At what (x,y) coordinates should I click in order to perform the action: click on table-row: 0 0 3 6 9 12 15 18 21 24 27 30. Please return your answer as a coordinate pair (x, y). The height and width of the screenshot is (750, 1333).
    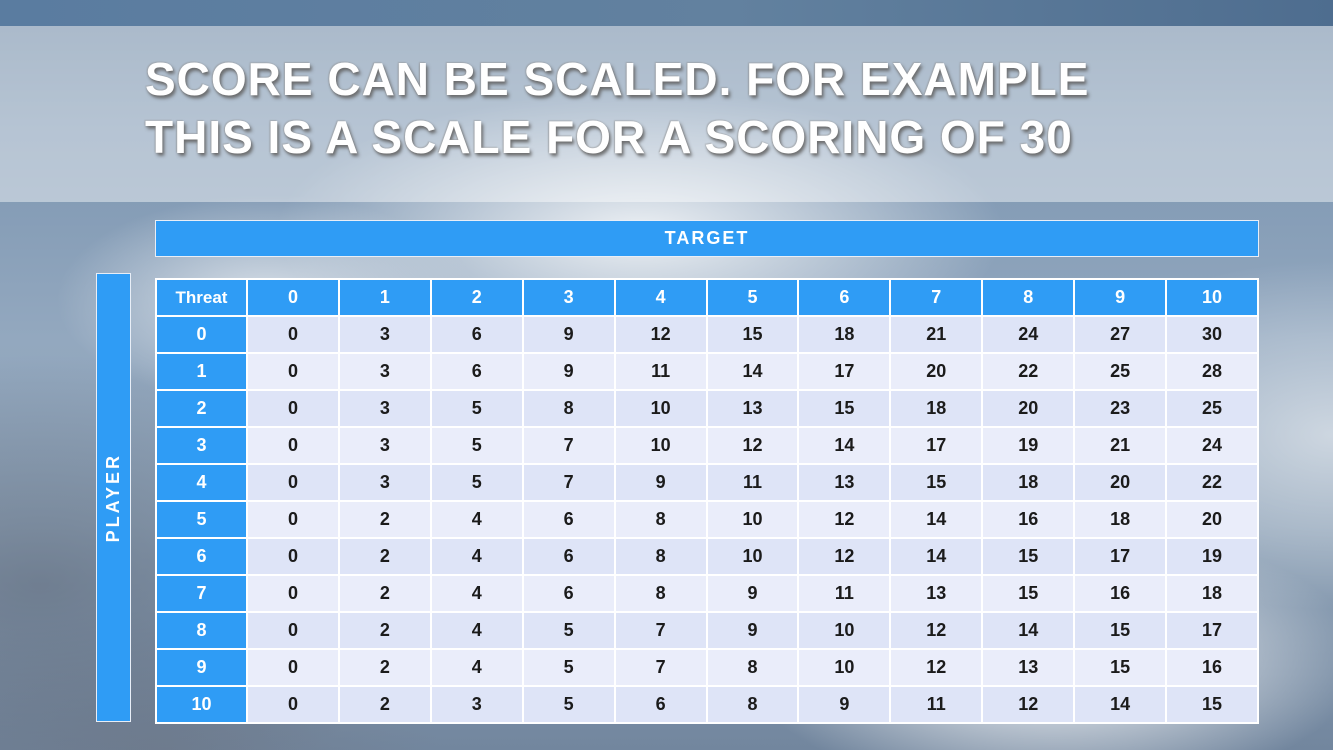
    Looking at the image, I should click on (707, 334).